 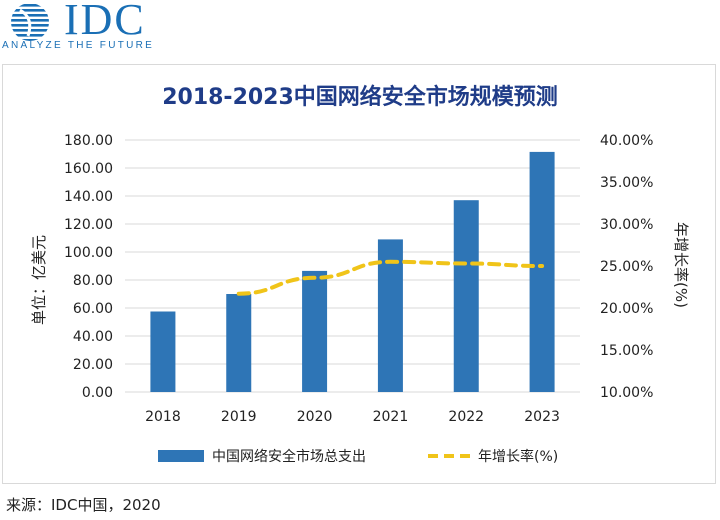 I want to click on y-tick-label: 0.00, so click(x=97, y=393).